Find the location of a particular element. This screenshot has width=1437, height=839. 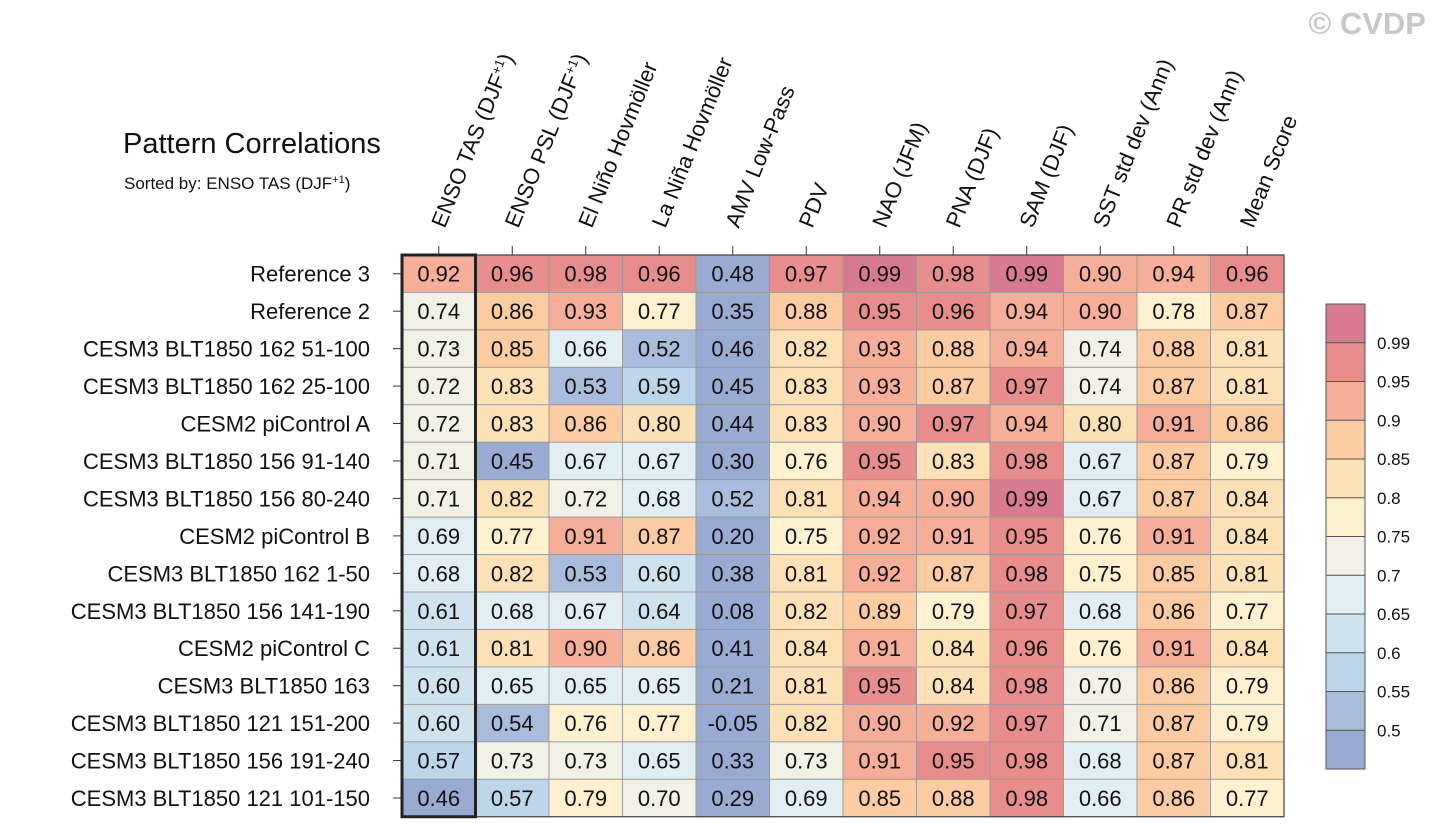

cell-value-label: 0.79 is located at coordinates (1247, 686).